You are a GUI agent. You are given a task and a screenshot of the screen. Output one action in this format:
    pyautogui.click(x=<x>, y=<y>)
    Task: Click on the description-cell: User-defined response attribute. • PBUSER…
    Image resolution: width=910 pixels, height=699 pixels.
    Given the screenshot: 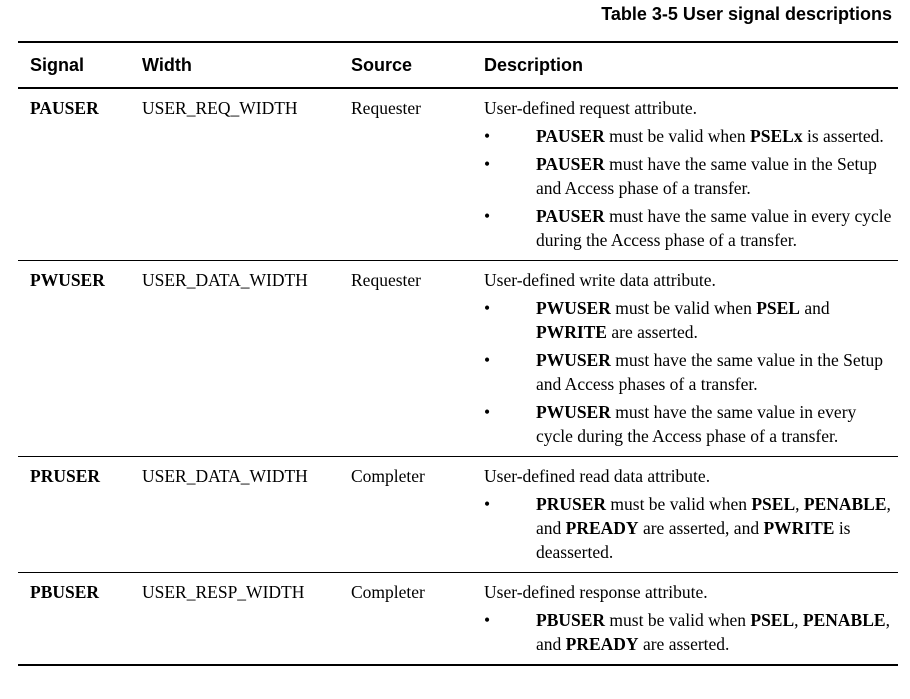 What is the action you would take?
    pyautogui.click(x=685, y=619)
    